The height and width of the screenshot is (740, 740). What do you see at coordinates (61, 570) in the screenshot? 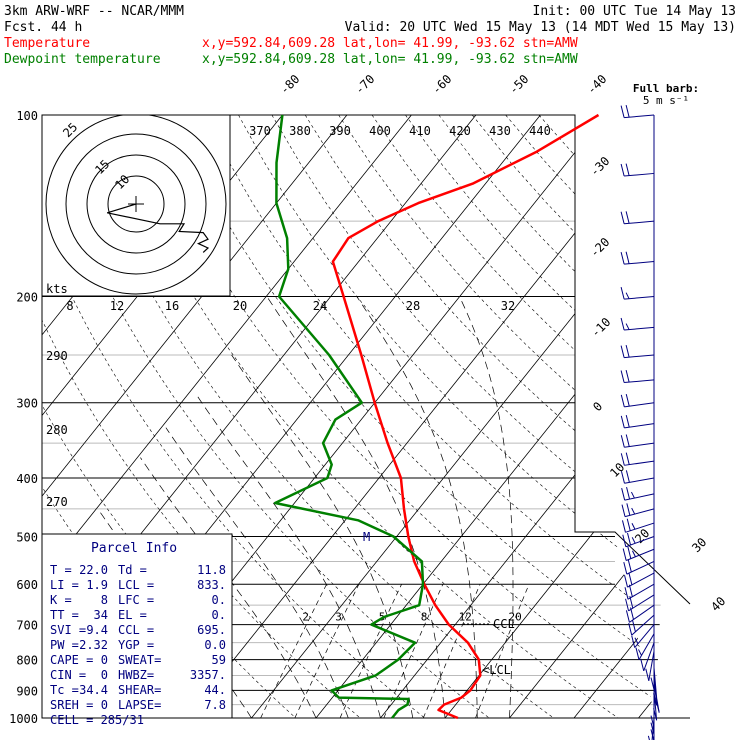
I see `parcel-row-label: T =` at bounding box center [61, 570].